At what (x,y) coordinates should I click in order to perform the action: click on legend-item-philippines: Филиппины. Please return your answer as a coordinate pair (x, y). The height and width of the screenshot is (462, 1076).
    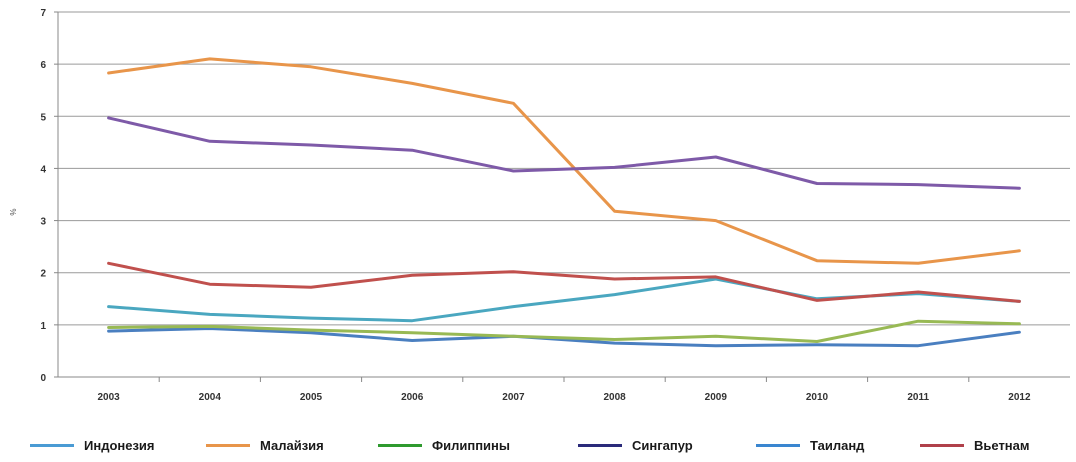
    Looking at the image, I should click on (444, 445).